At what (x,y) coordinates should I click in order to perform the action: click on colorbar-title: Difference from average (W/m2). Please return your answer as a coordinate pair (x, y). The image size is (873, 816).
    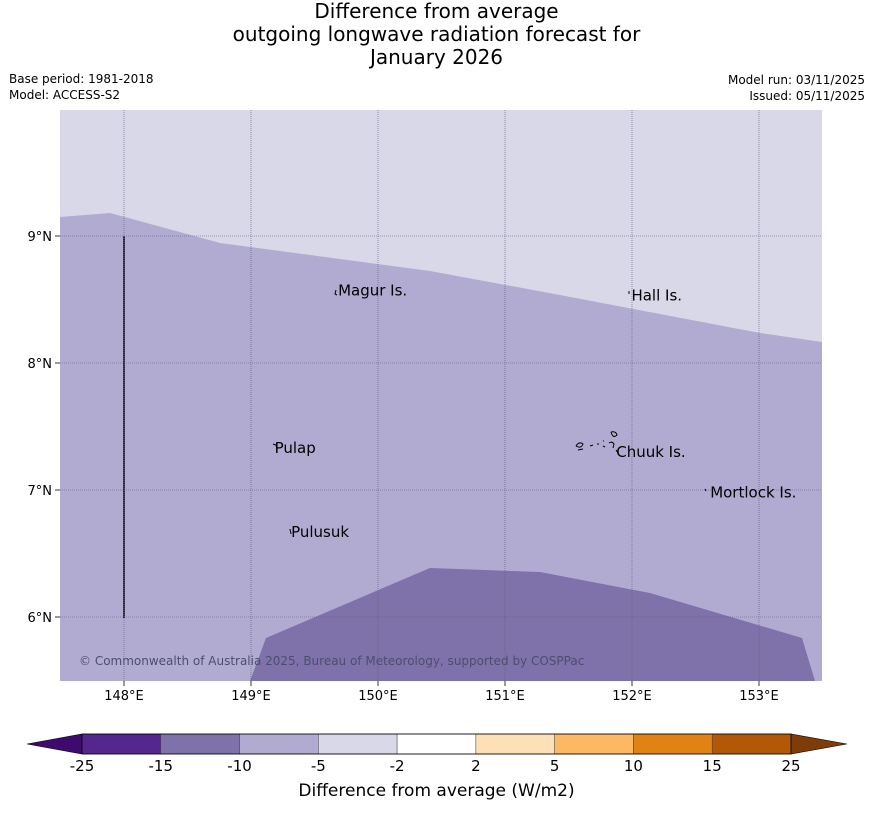
    Looking at the image, I should click on (436, 791).